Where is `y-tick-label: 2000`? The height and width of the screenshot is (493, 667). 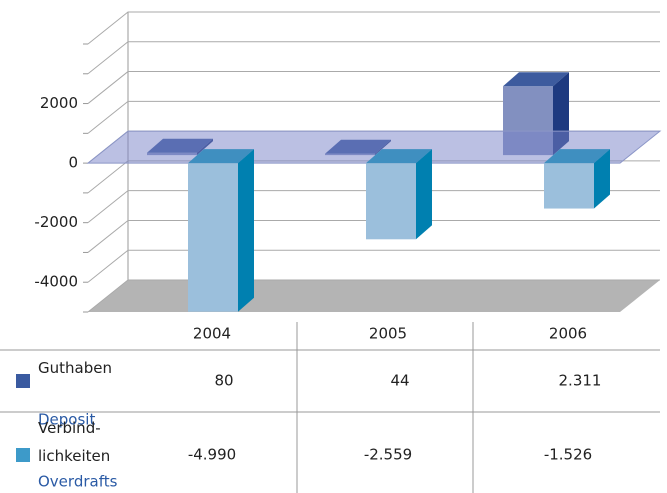
y-tick-label: 2000 is located at coordinates (59, 103).